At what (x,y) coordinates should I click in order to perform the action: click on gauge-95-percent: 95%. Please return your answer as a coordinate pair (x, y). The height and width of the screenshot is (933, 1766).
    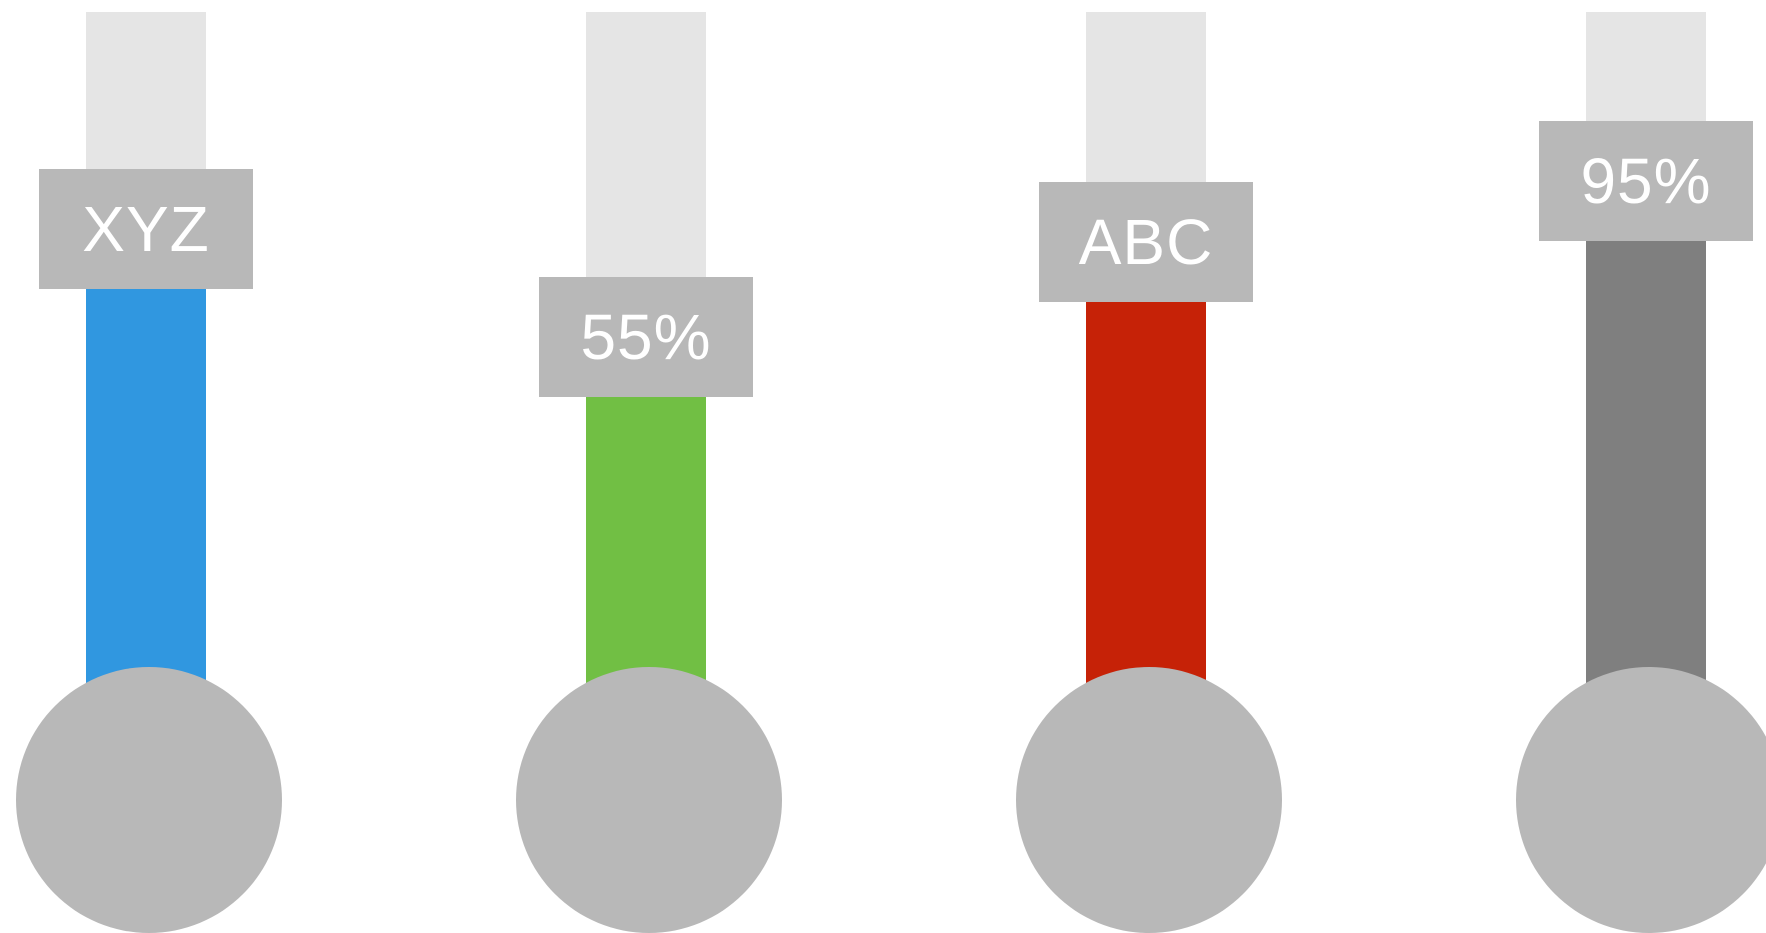
    Looking at the image, I should click on (1639, 466).